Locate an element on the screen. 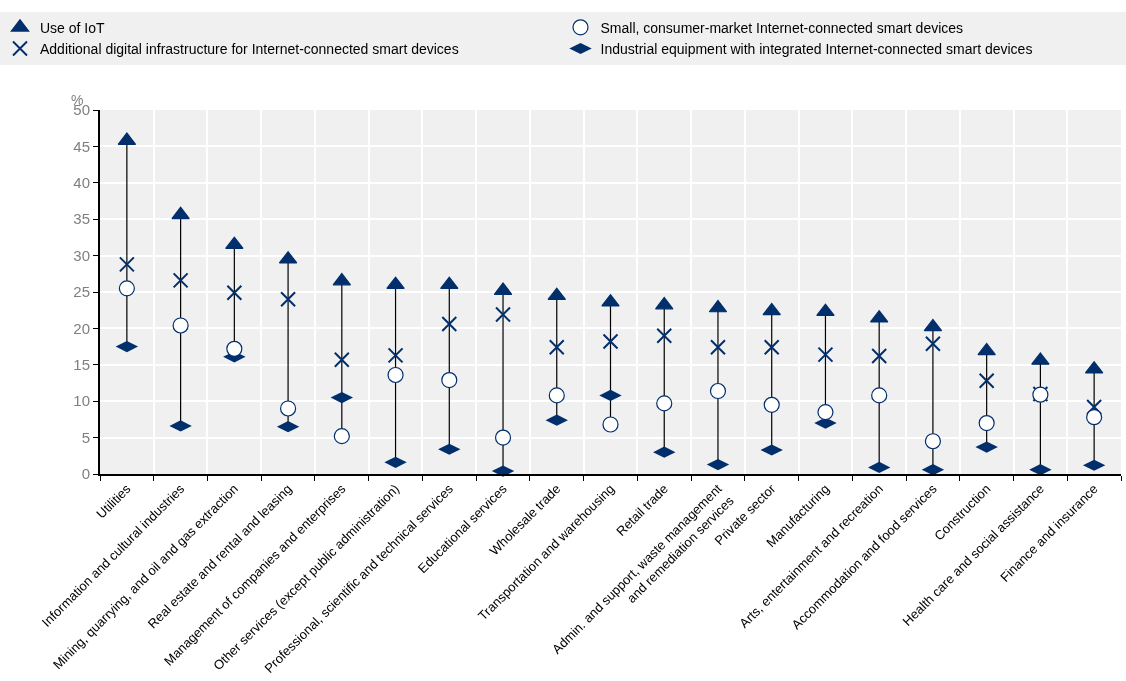 This screenshot has height=681, width=1126. y-tick-label: 35 is located at coordinates (81, 219).